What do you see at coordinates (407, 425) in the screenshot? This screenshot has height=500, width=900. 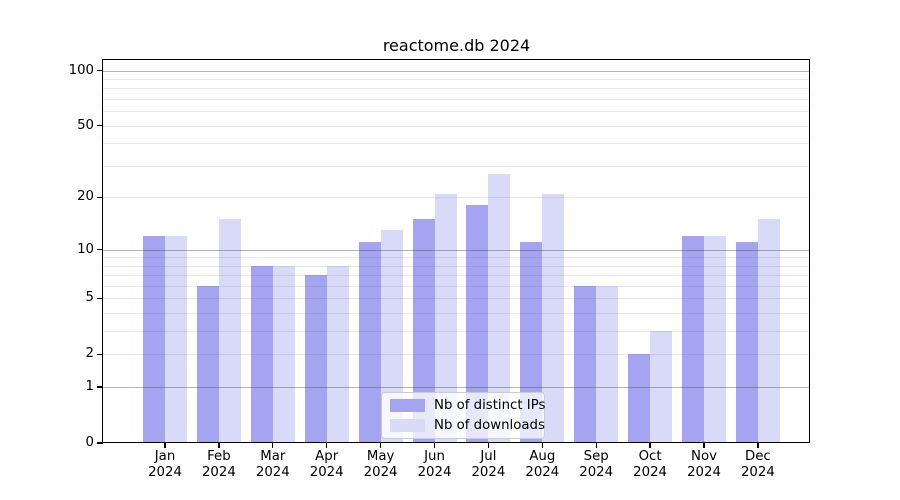 I see `legend-swatch-downloads` at bounding box center [407, 425].